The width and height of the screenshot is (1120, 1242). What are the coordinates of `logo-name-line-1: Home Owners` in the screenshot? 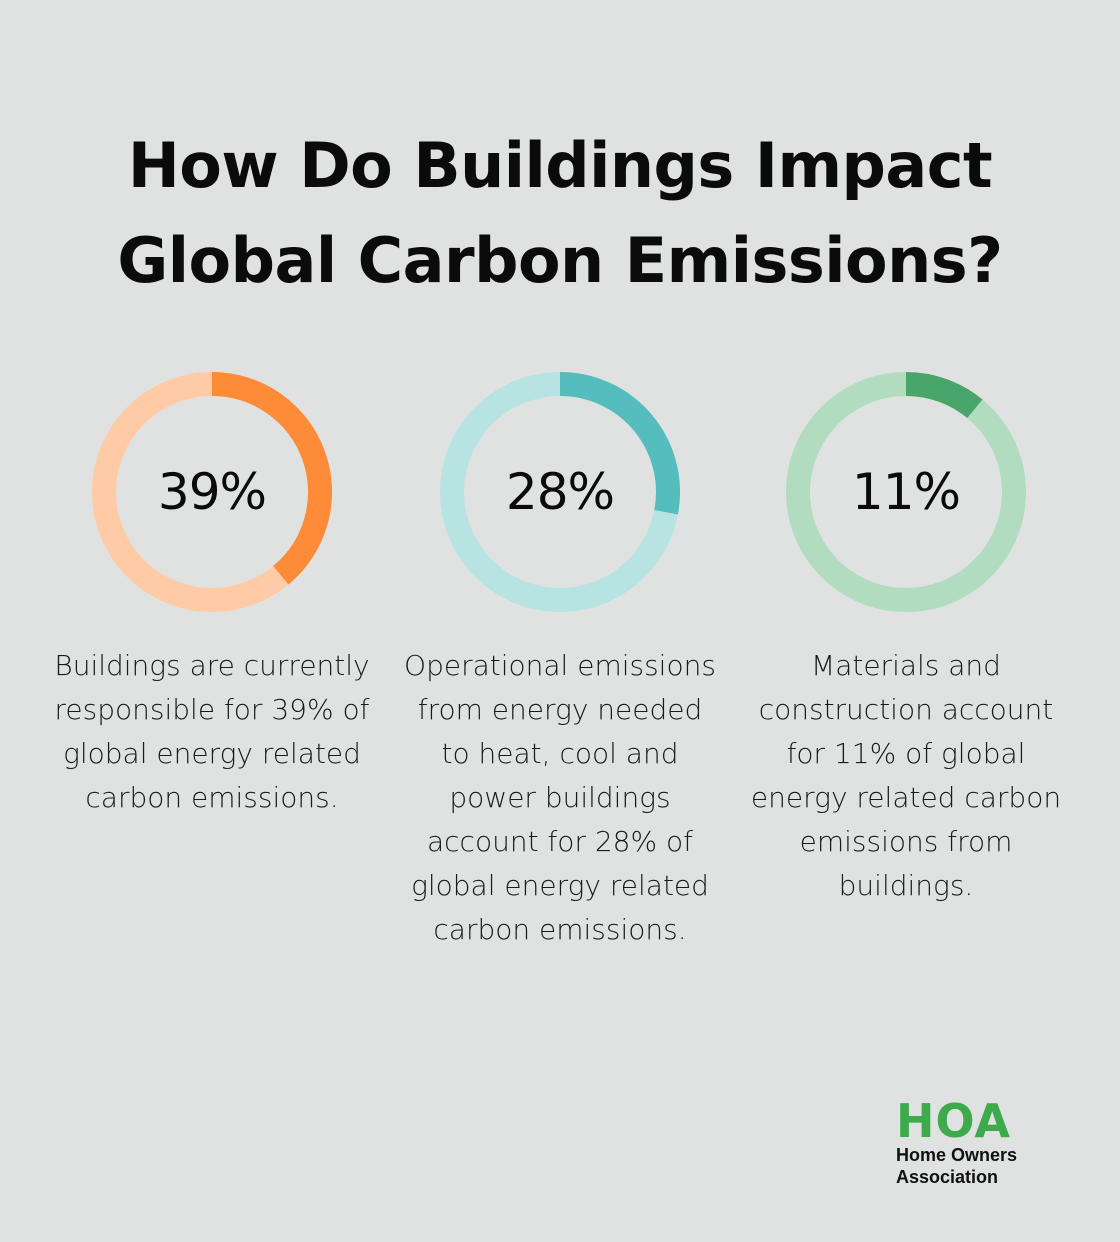 It's located at (957, 1155).